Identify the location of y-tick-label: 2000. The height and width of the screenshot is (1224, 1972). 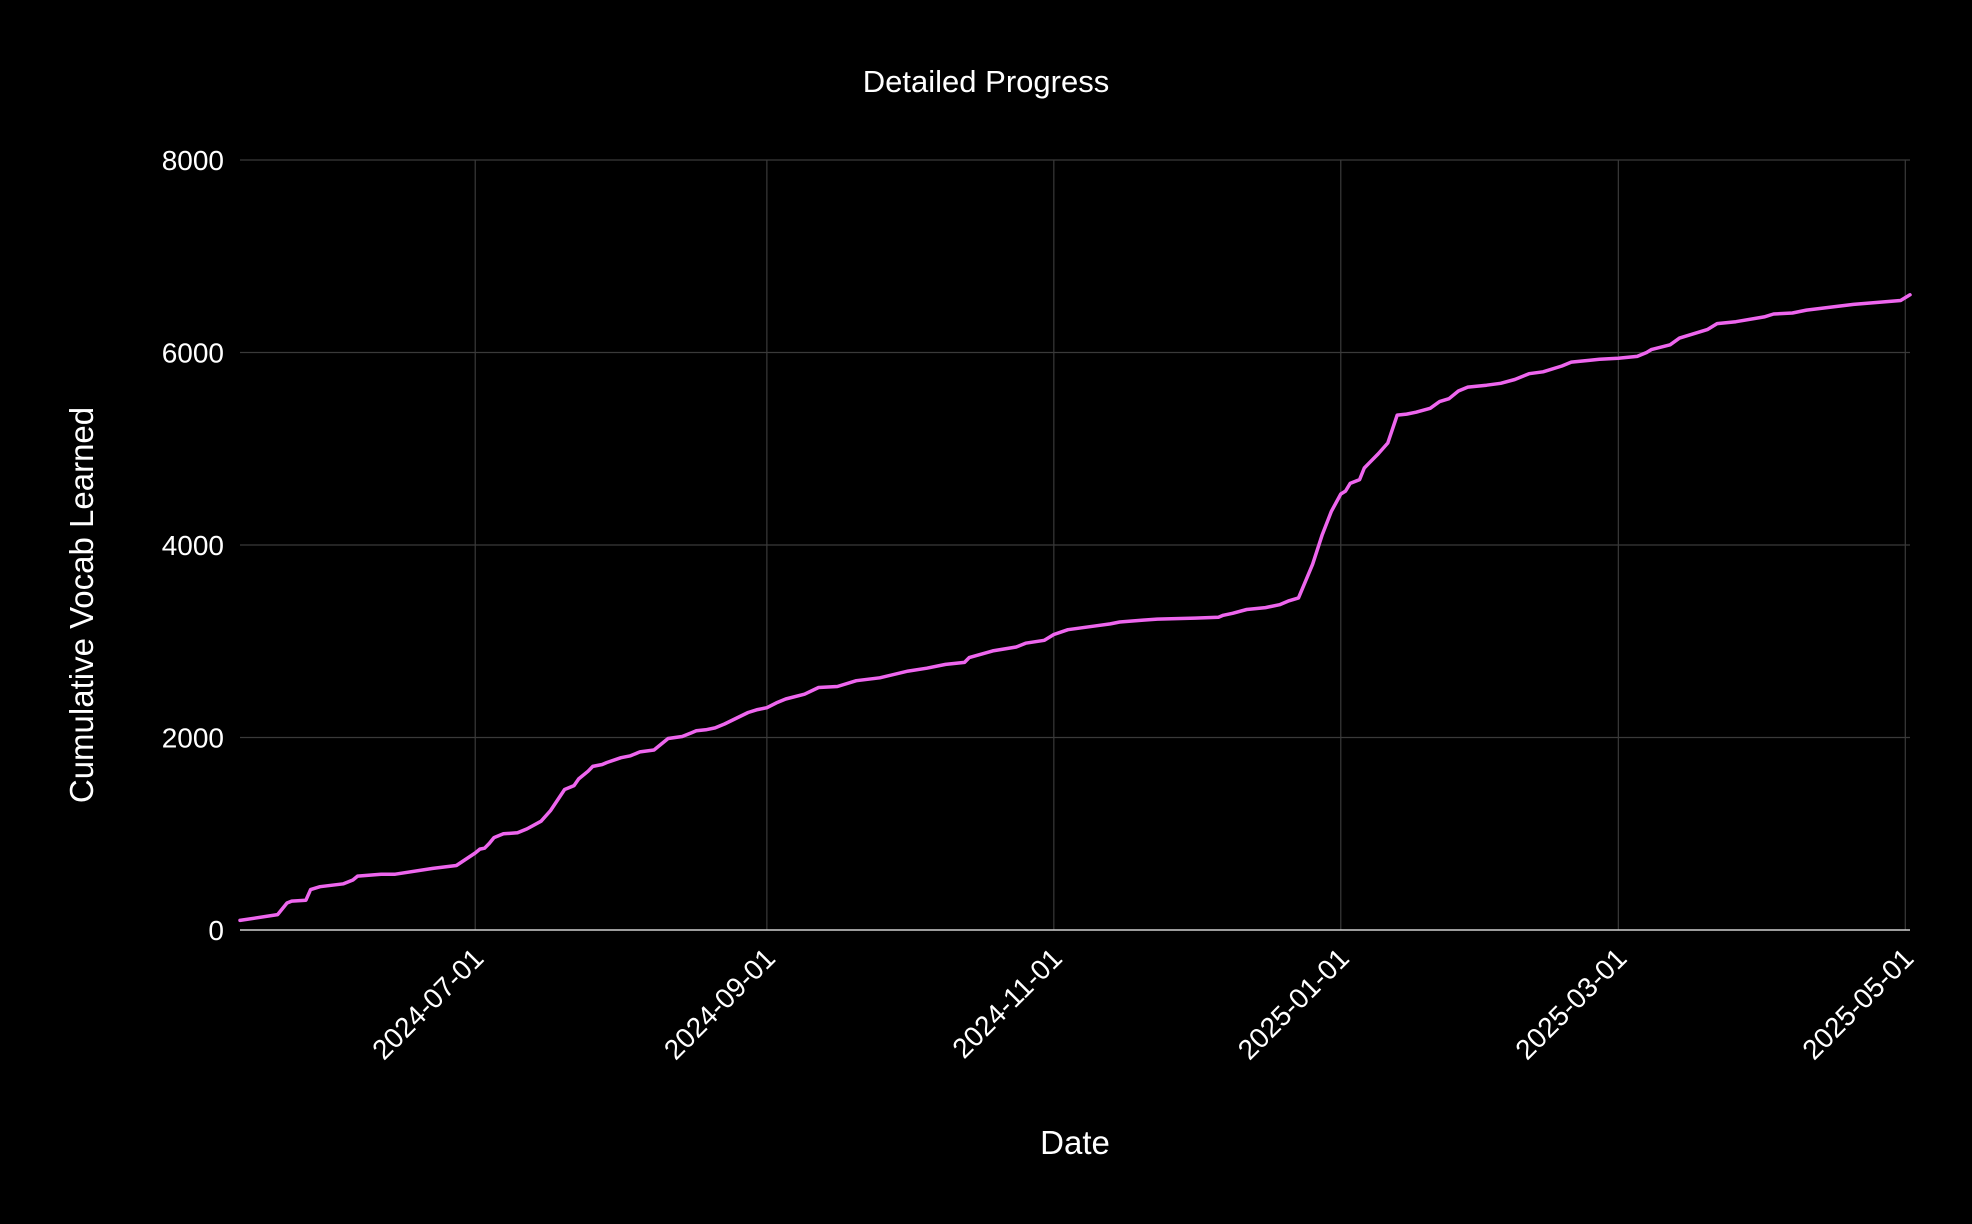
(193, 738).